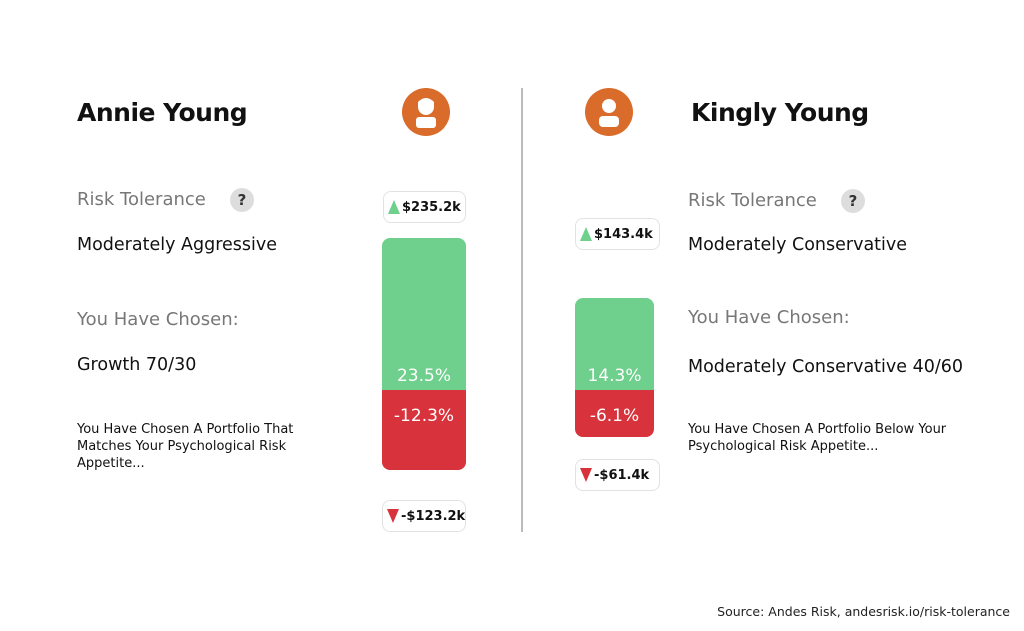 This screenshot has height=631, width=1024. I want to click on downside-pct: -6.1%, so click(614, 415).